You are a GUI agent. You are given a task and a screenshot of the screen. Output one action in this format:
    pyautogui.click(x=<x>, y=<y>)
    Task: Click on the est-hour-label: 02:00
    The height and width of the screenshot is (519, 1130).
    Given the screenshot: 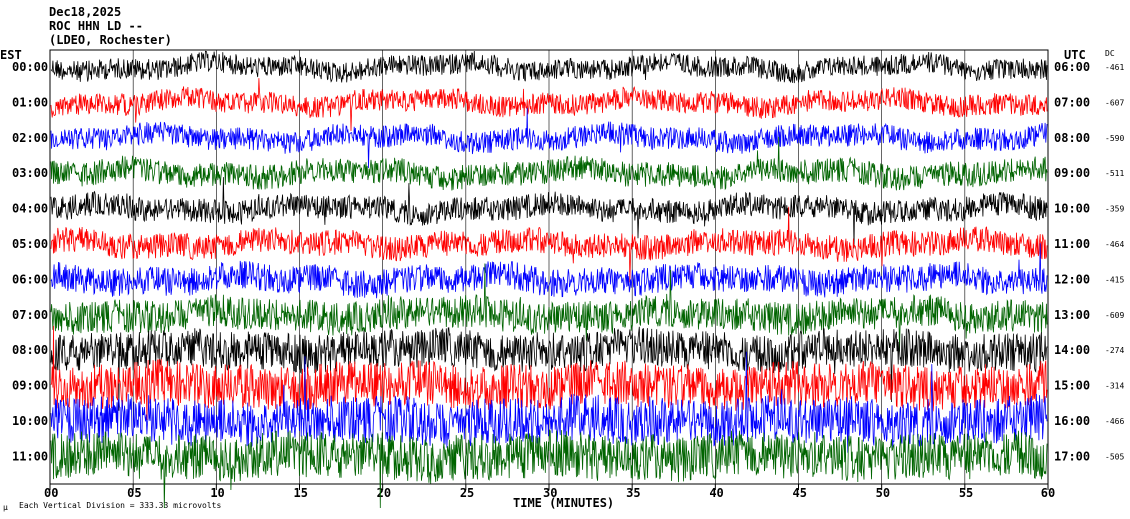 What is the action you would take?
    pyautogui.click(x=30, y=138)
    